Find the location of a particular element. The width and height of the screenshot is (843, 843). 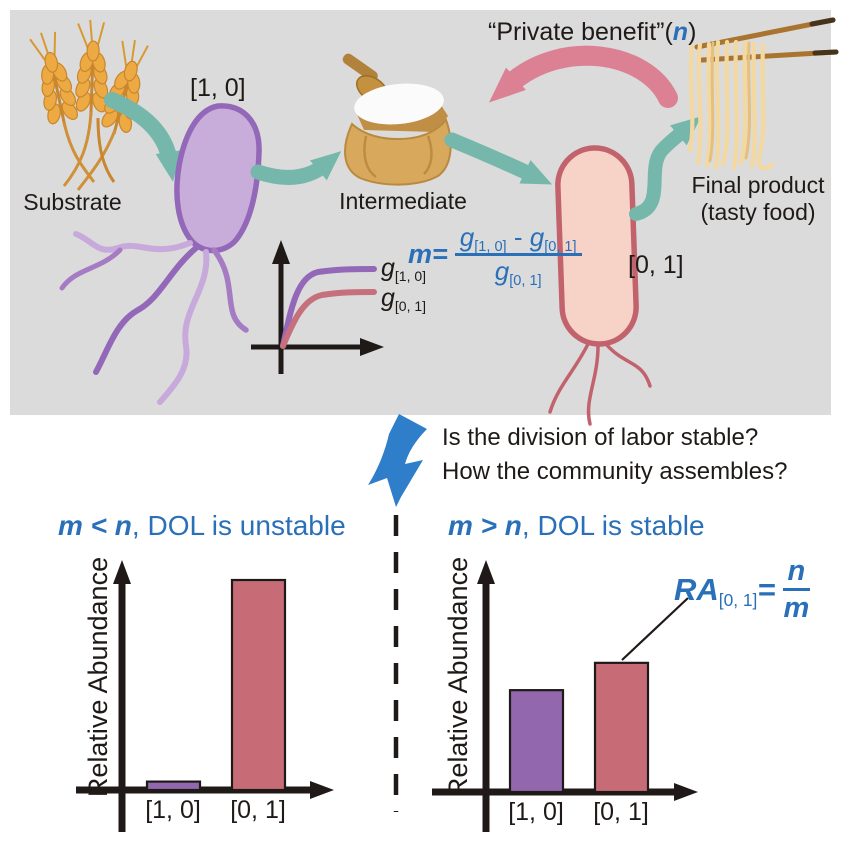

growth-curve2-label: g[0, 1] is located at coordinates (404, 299).